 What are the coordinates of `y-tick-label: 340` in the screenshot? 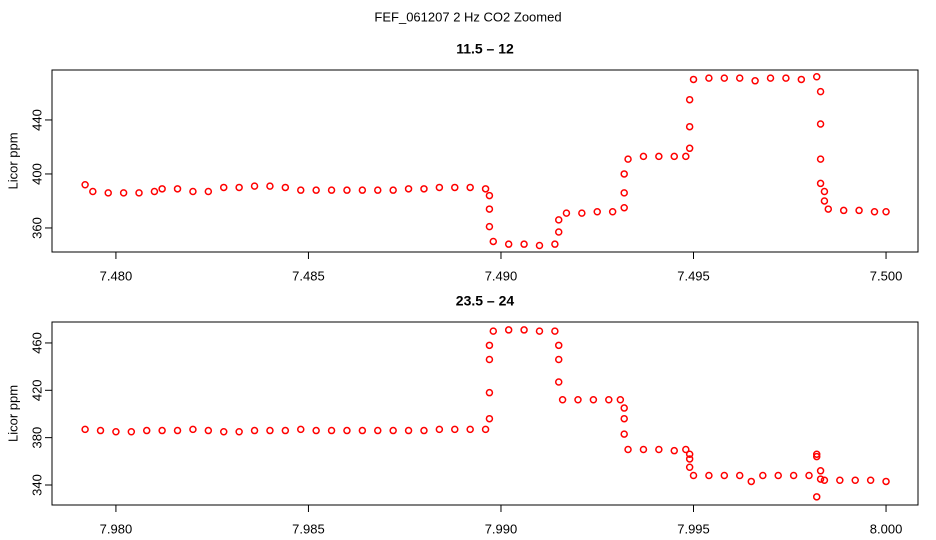 It's located at (36, 485).